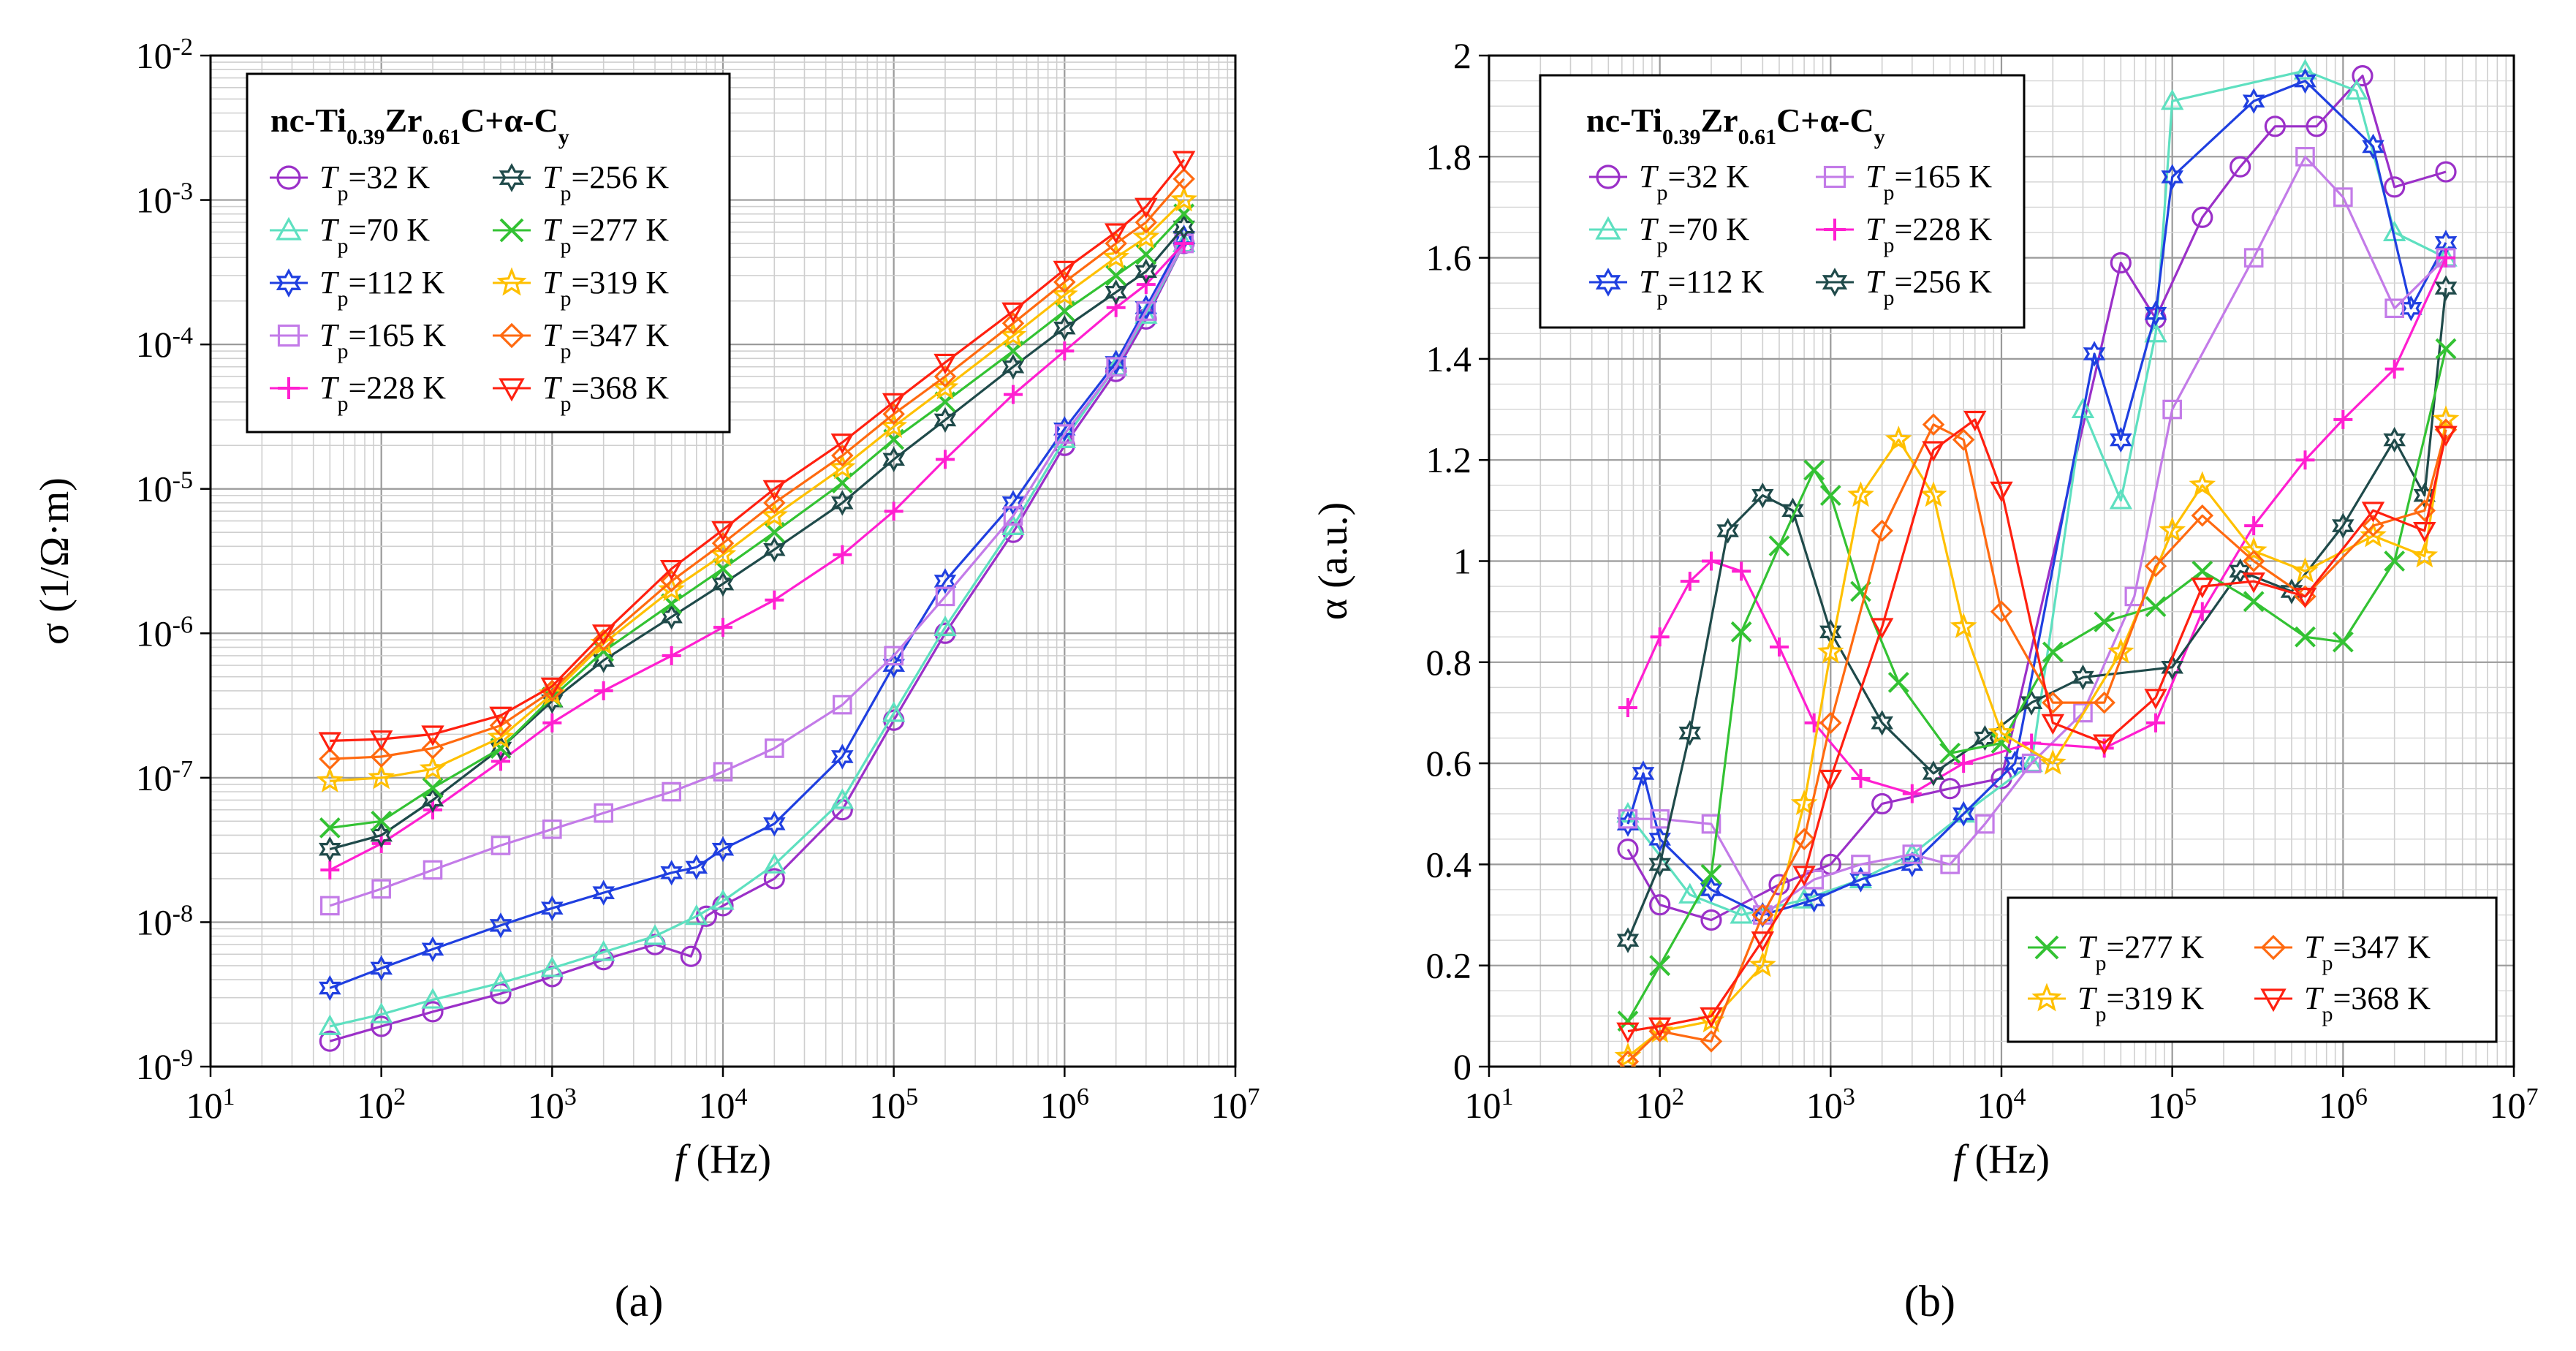  Describe the element at coordinates (1235, 1105) in the screenshot. I see `x-tick-label-a: 10⁷` at that location.